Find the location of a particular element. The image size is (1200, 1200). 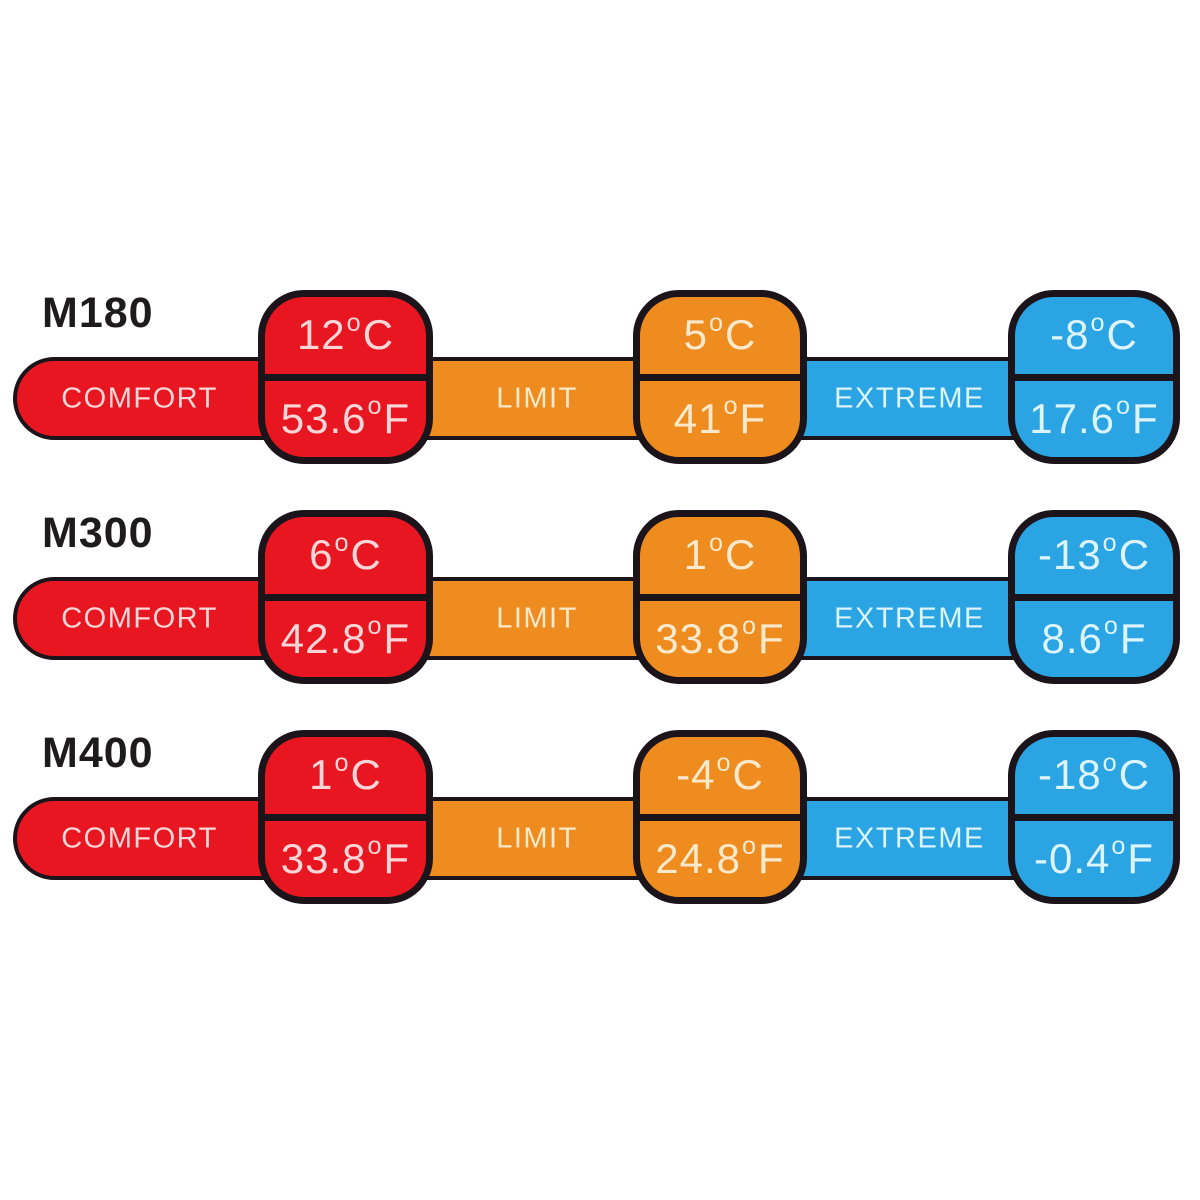

celsius-cell: -8 o C is located at coordinates (1094, 335).